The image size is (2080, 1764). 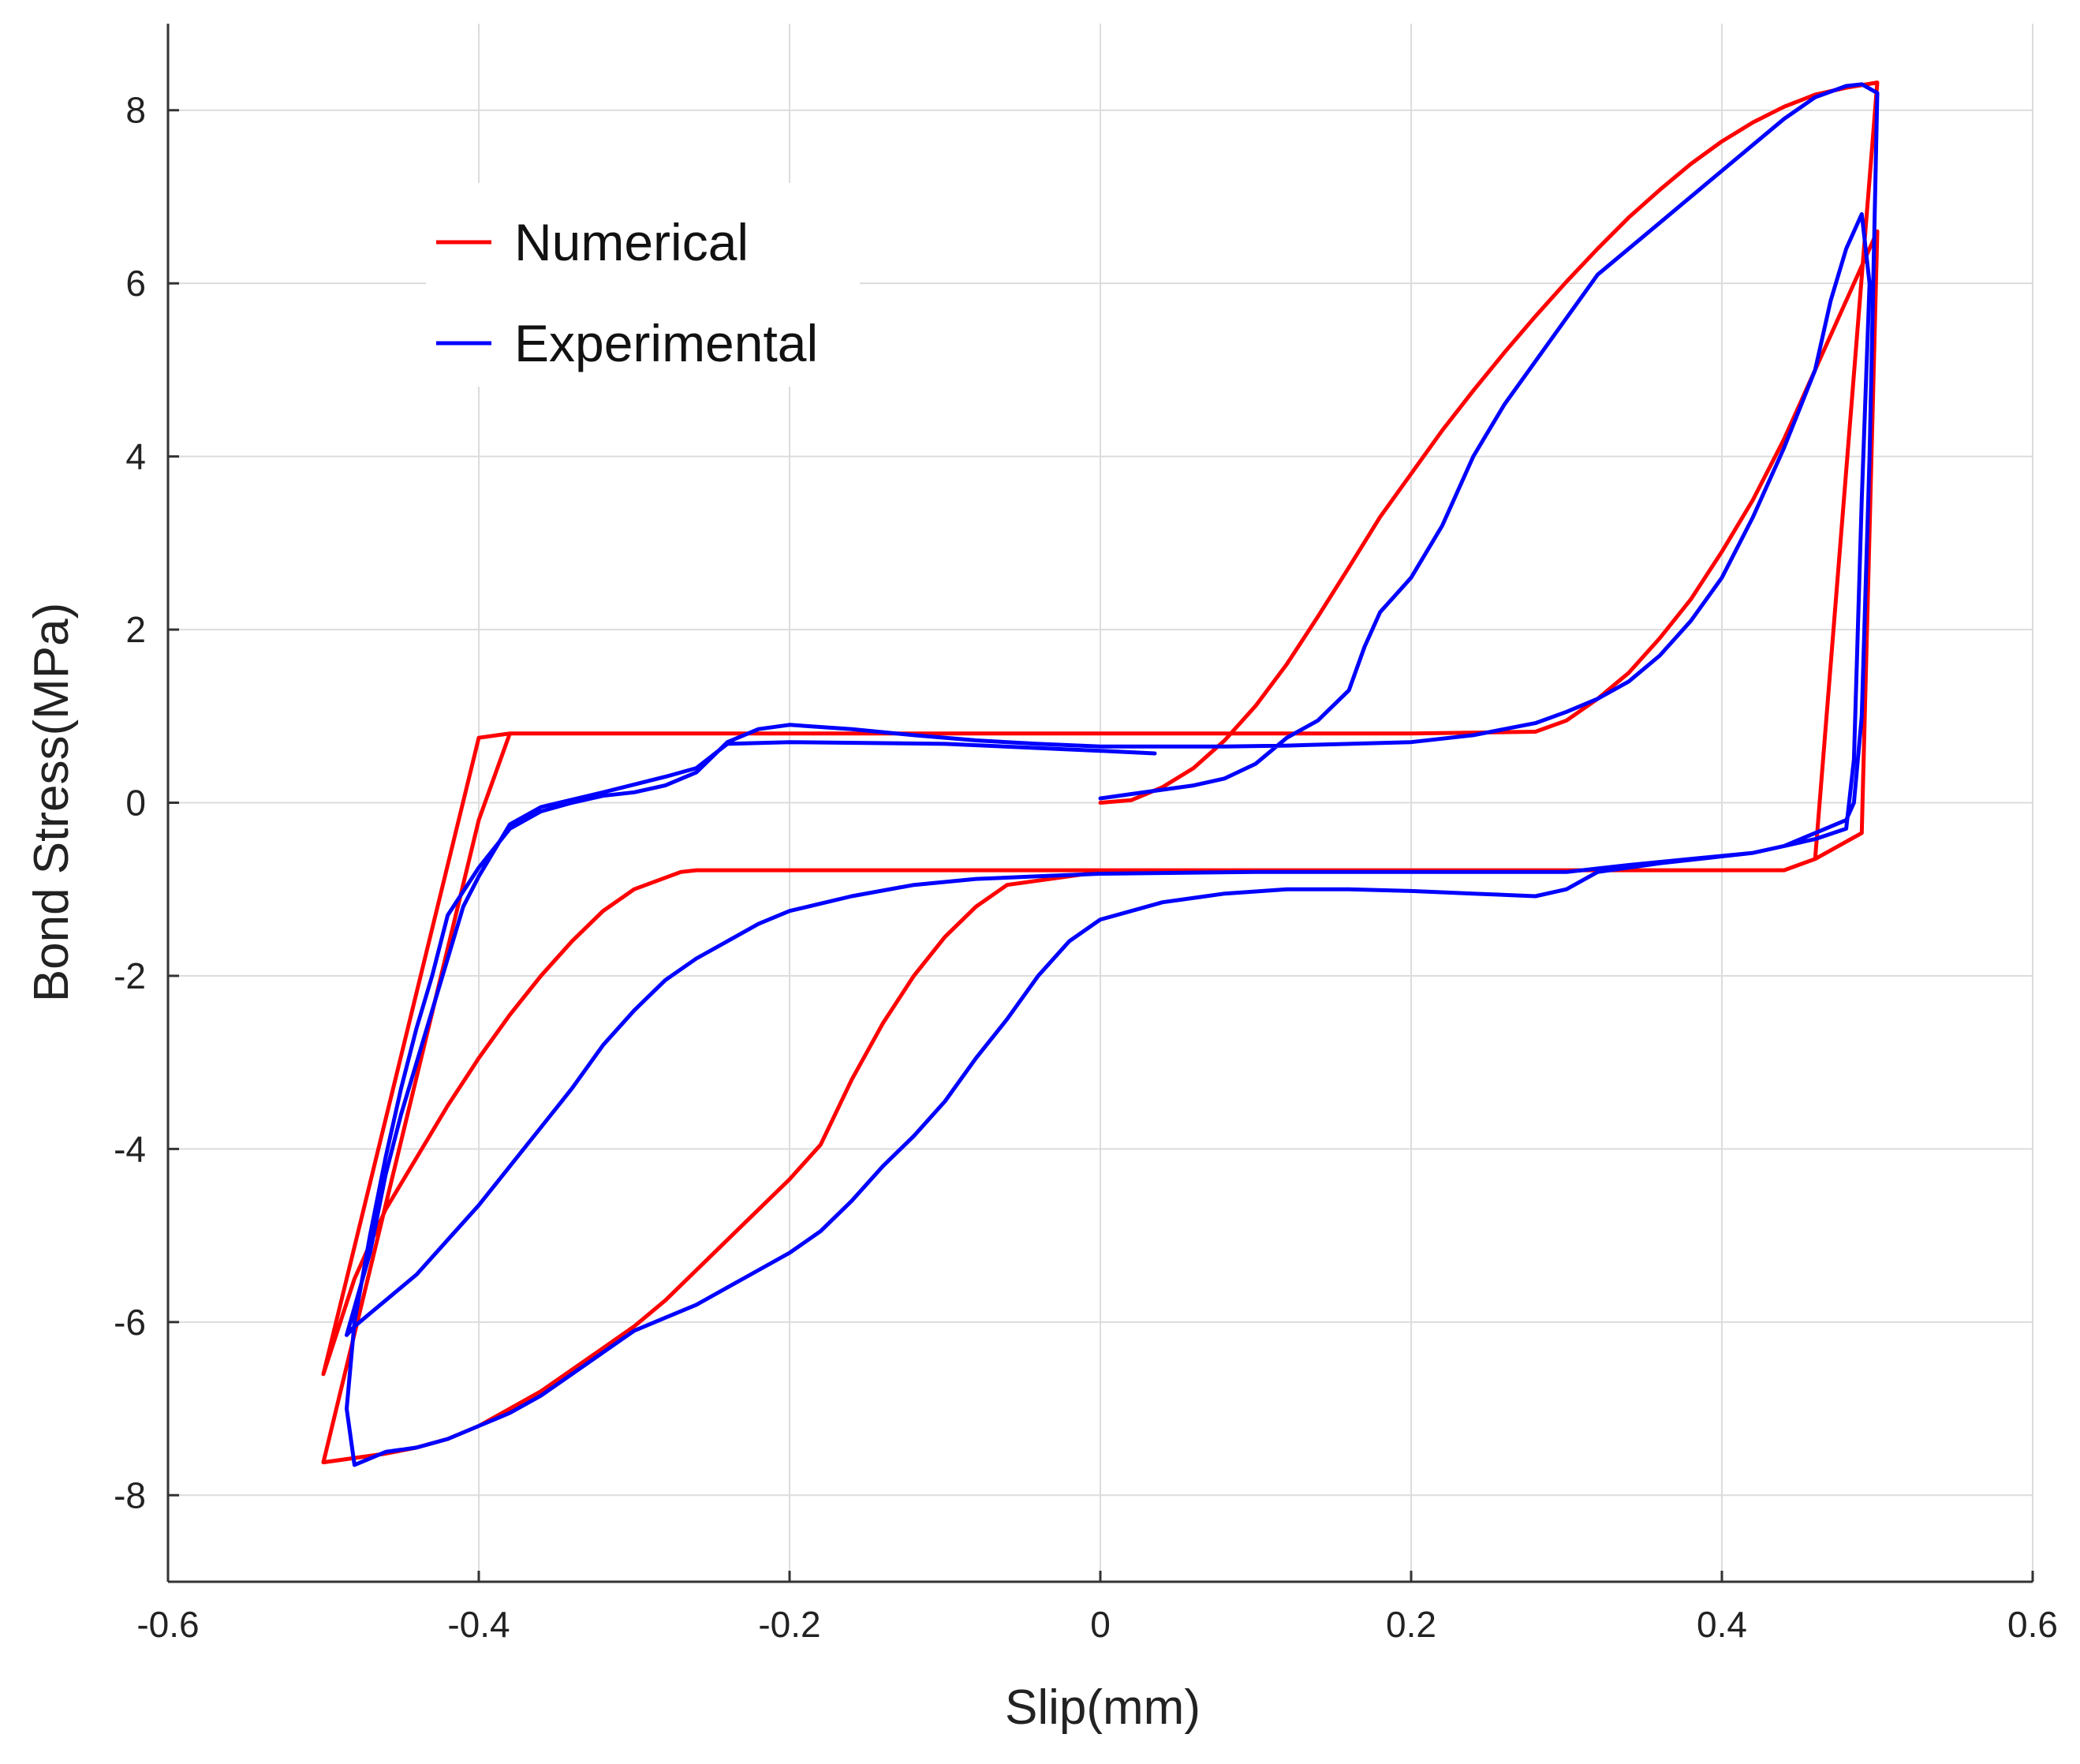 I want to click on legend-label-numerical: Numerical, so click(x=631, y=242).